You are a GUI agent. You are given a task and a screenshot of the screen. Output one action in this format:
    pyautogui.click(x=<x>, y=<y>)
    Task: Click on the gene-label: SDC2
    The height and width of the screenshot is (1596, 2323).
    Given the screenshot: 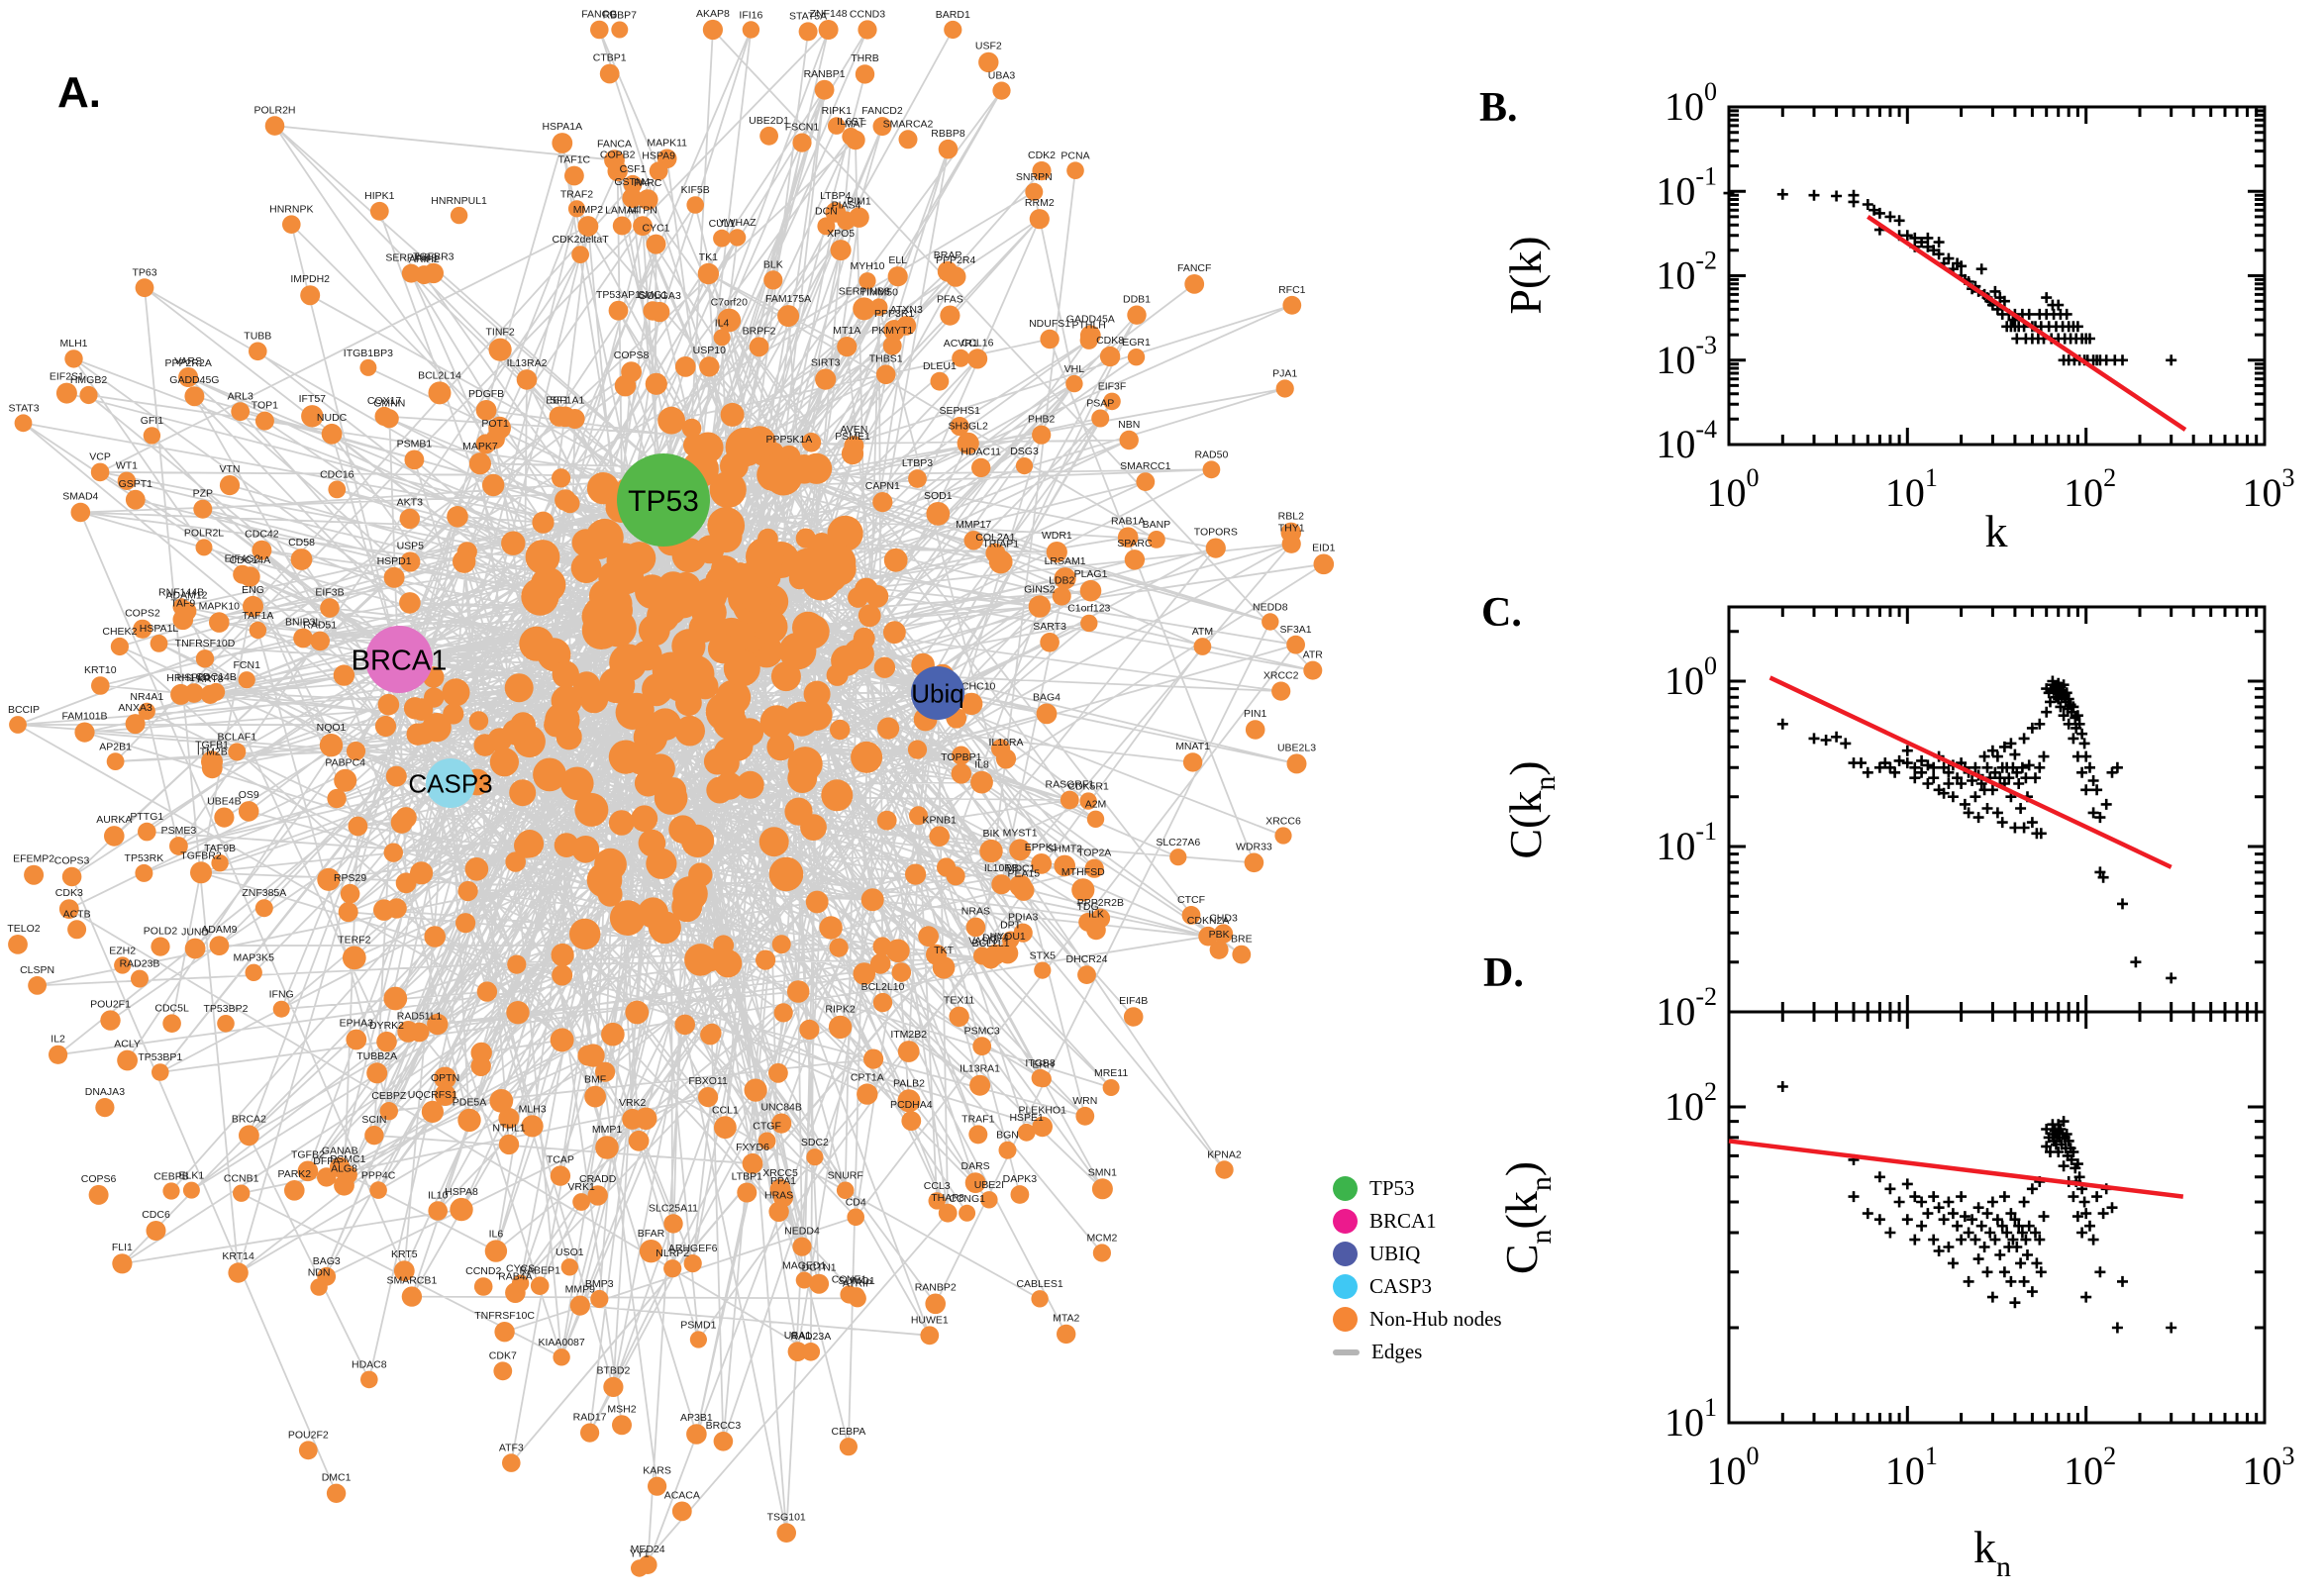 What is the action you would take?
    pyautogui.click(x=815, y=1142)
    